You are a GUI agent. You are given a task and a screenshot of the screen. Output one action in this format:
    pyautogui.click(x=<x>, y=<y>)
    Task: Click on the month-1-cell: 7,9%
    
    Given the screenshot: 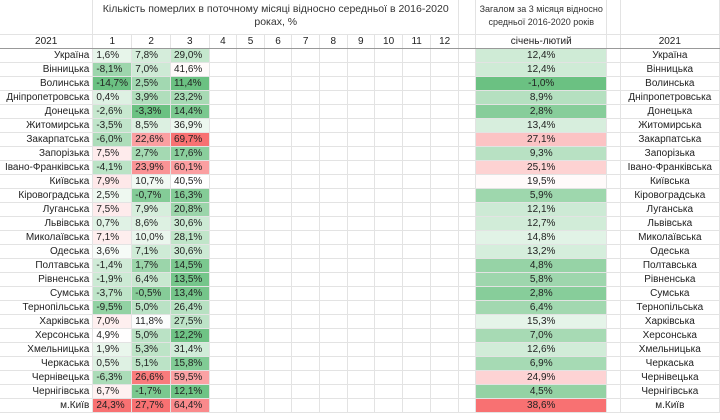 What is the action you would take?
    pyautogui.click(x=112, y=181)
    